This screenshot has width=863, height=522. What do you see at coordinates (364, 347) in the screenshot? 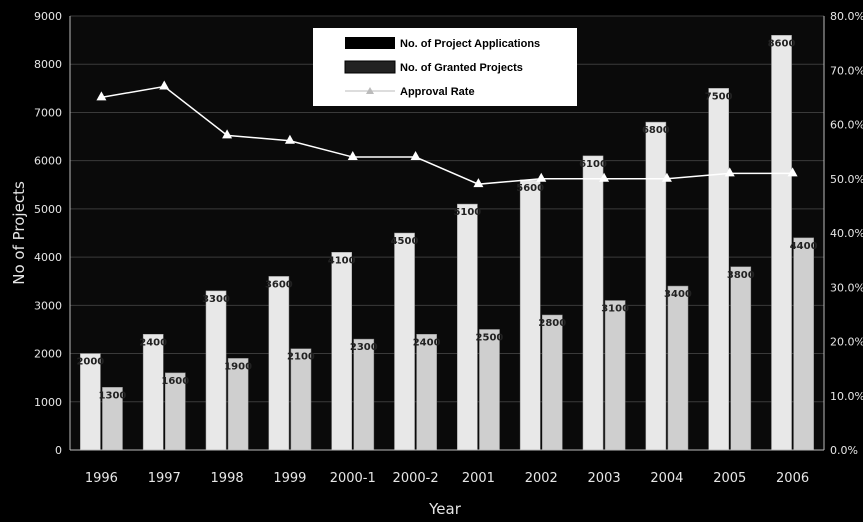
I see `data-label-granted: 2300` at bounding box center [364, 347].